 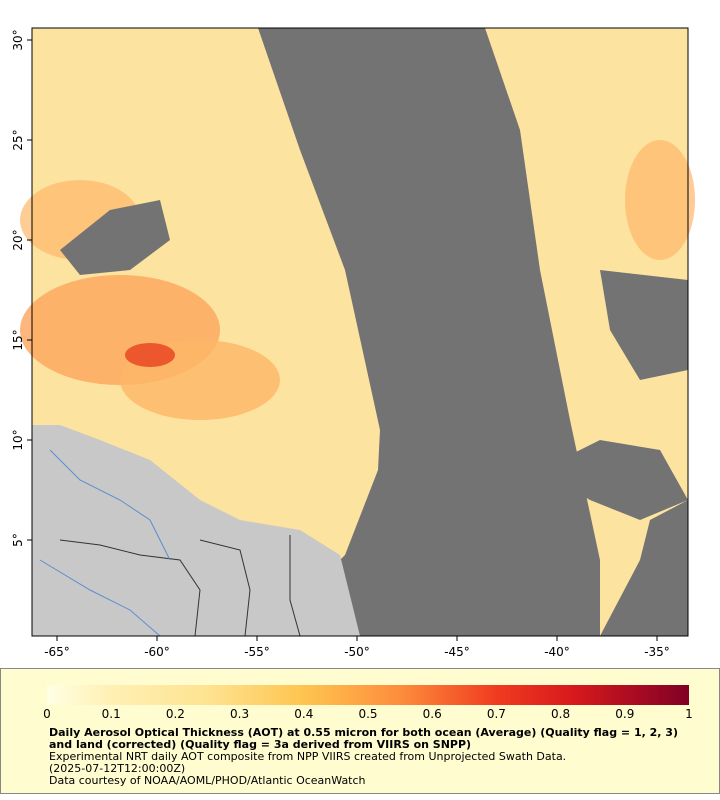 I want to click on colorbar-tick-label: 0, so click(x=47, y=714).